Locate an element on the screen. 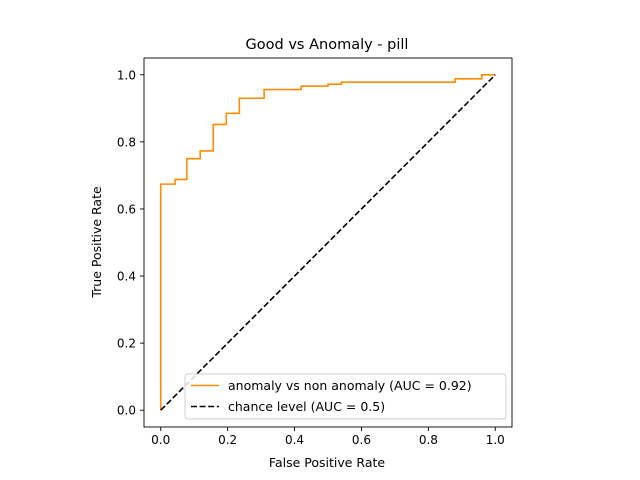  x-tick-label: 0.6 is located at coordinates (361, 440).